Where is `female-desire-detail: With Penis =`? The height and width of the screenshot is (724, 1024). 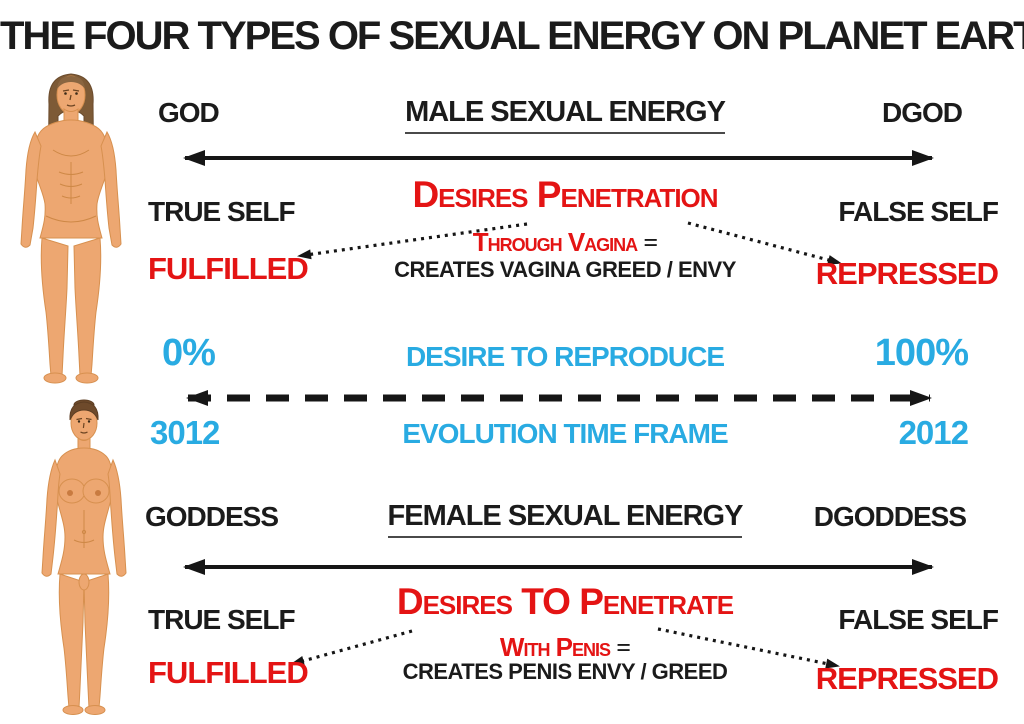
female-desire-detail: With Penis = is located at coordinates (565, 647).